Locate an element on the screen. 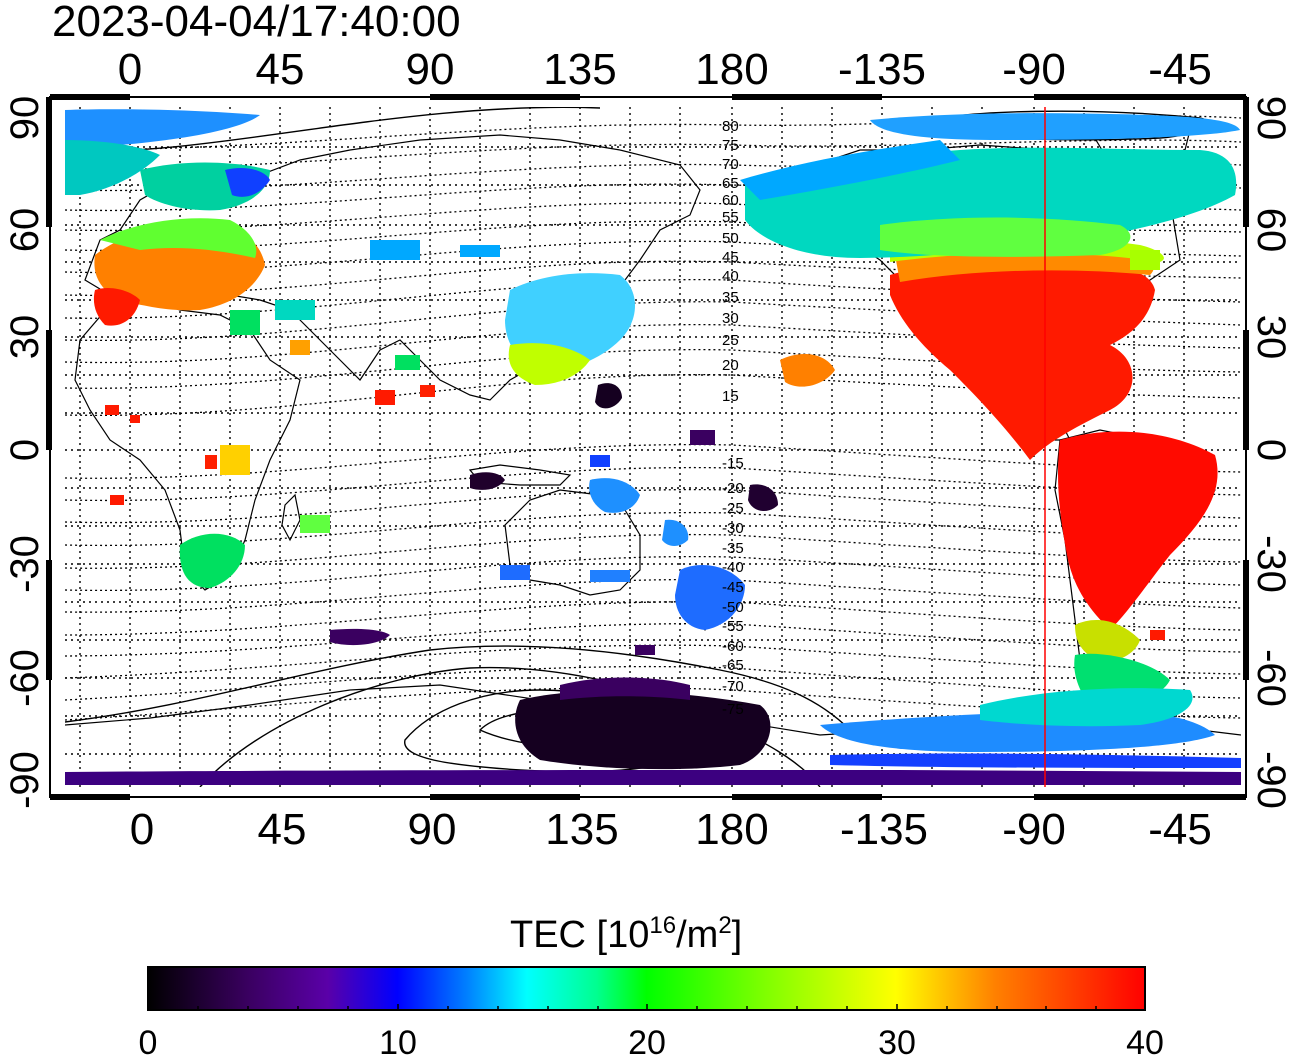 The width and height of the screenshot is (1294, 1057). colorbar-gradient is located at coordinates (646, 988).